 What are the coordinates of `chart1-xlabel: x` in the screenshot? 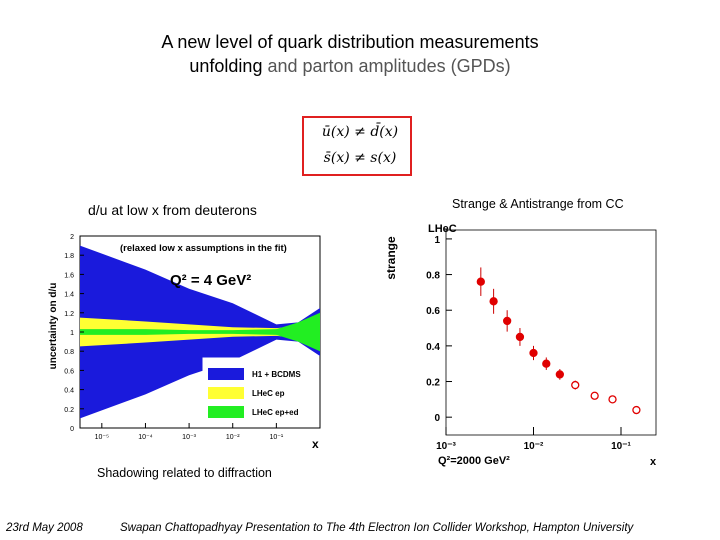 It's located at (315, 444).